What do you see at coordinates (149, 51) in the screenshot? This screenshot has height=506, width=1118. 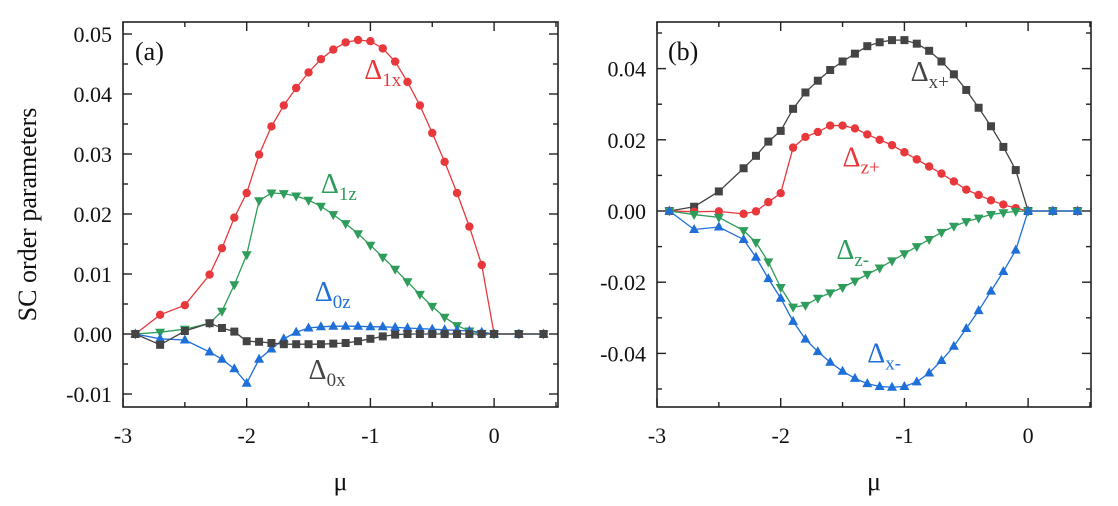 I see `panel-label: (a)` at bounding box center [149, 51].